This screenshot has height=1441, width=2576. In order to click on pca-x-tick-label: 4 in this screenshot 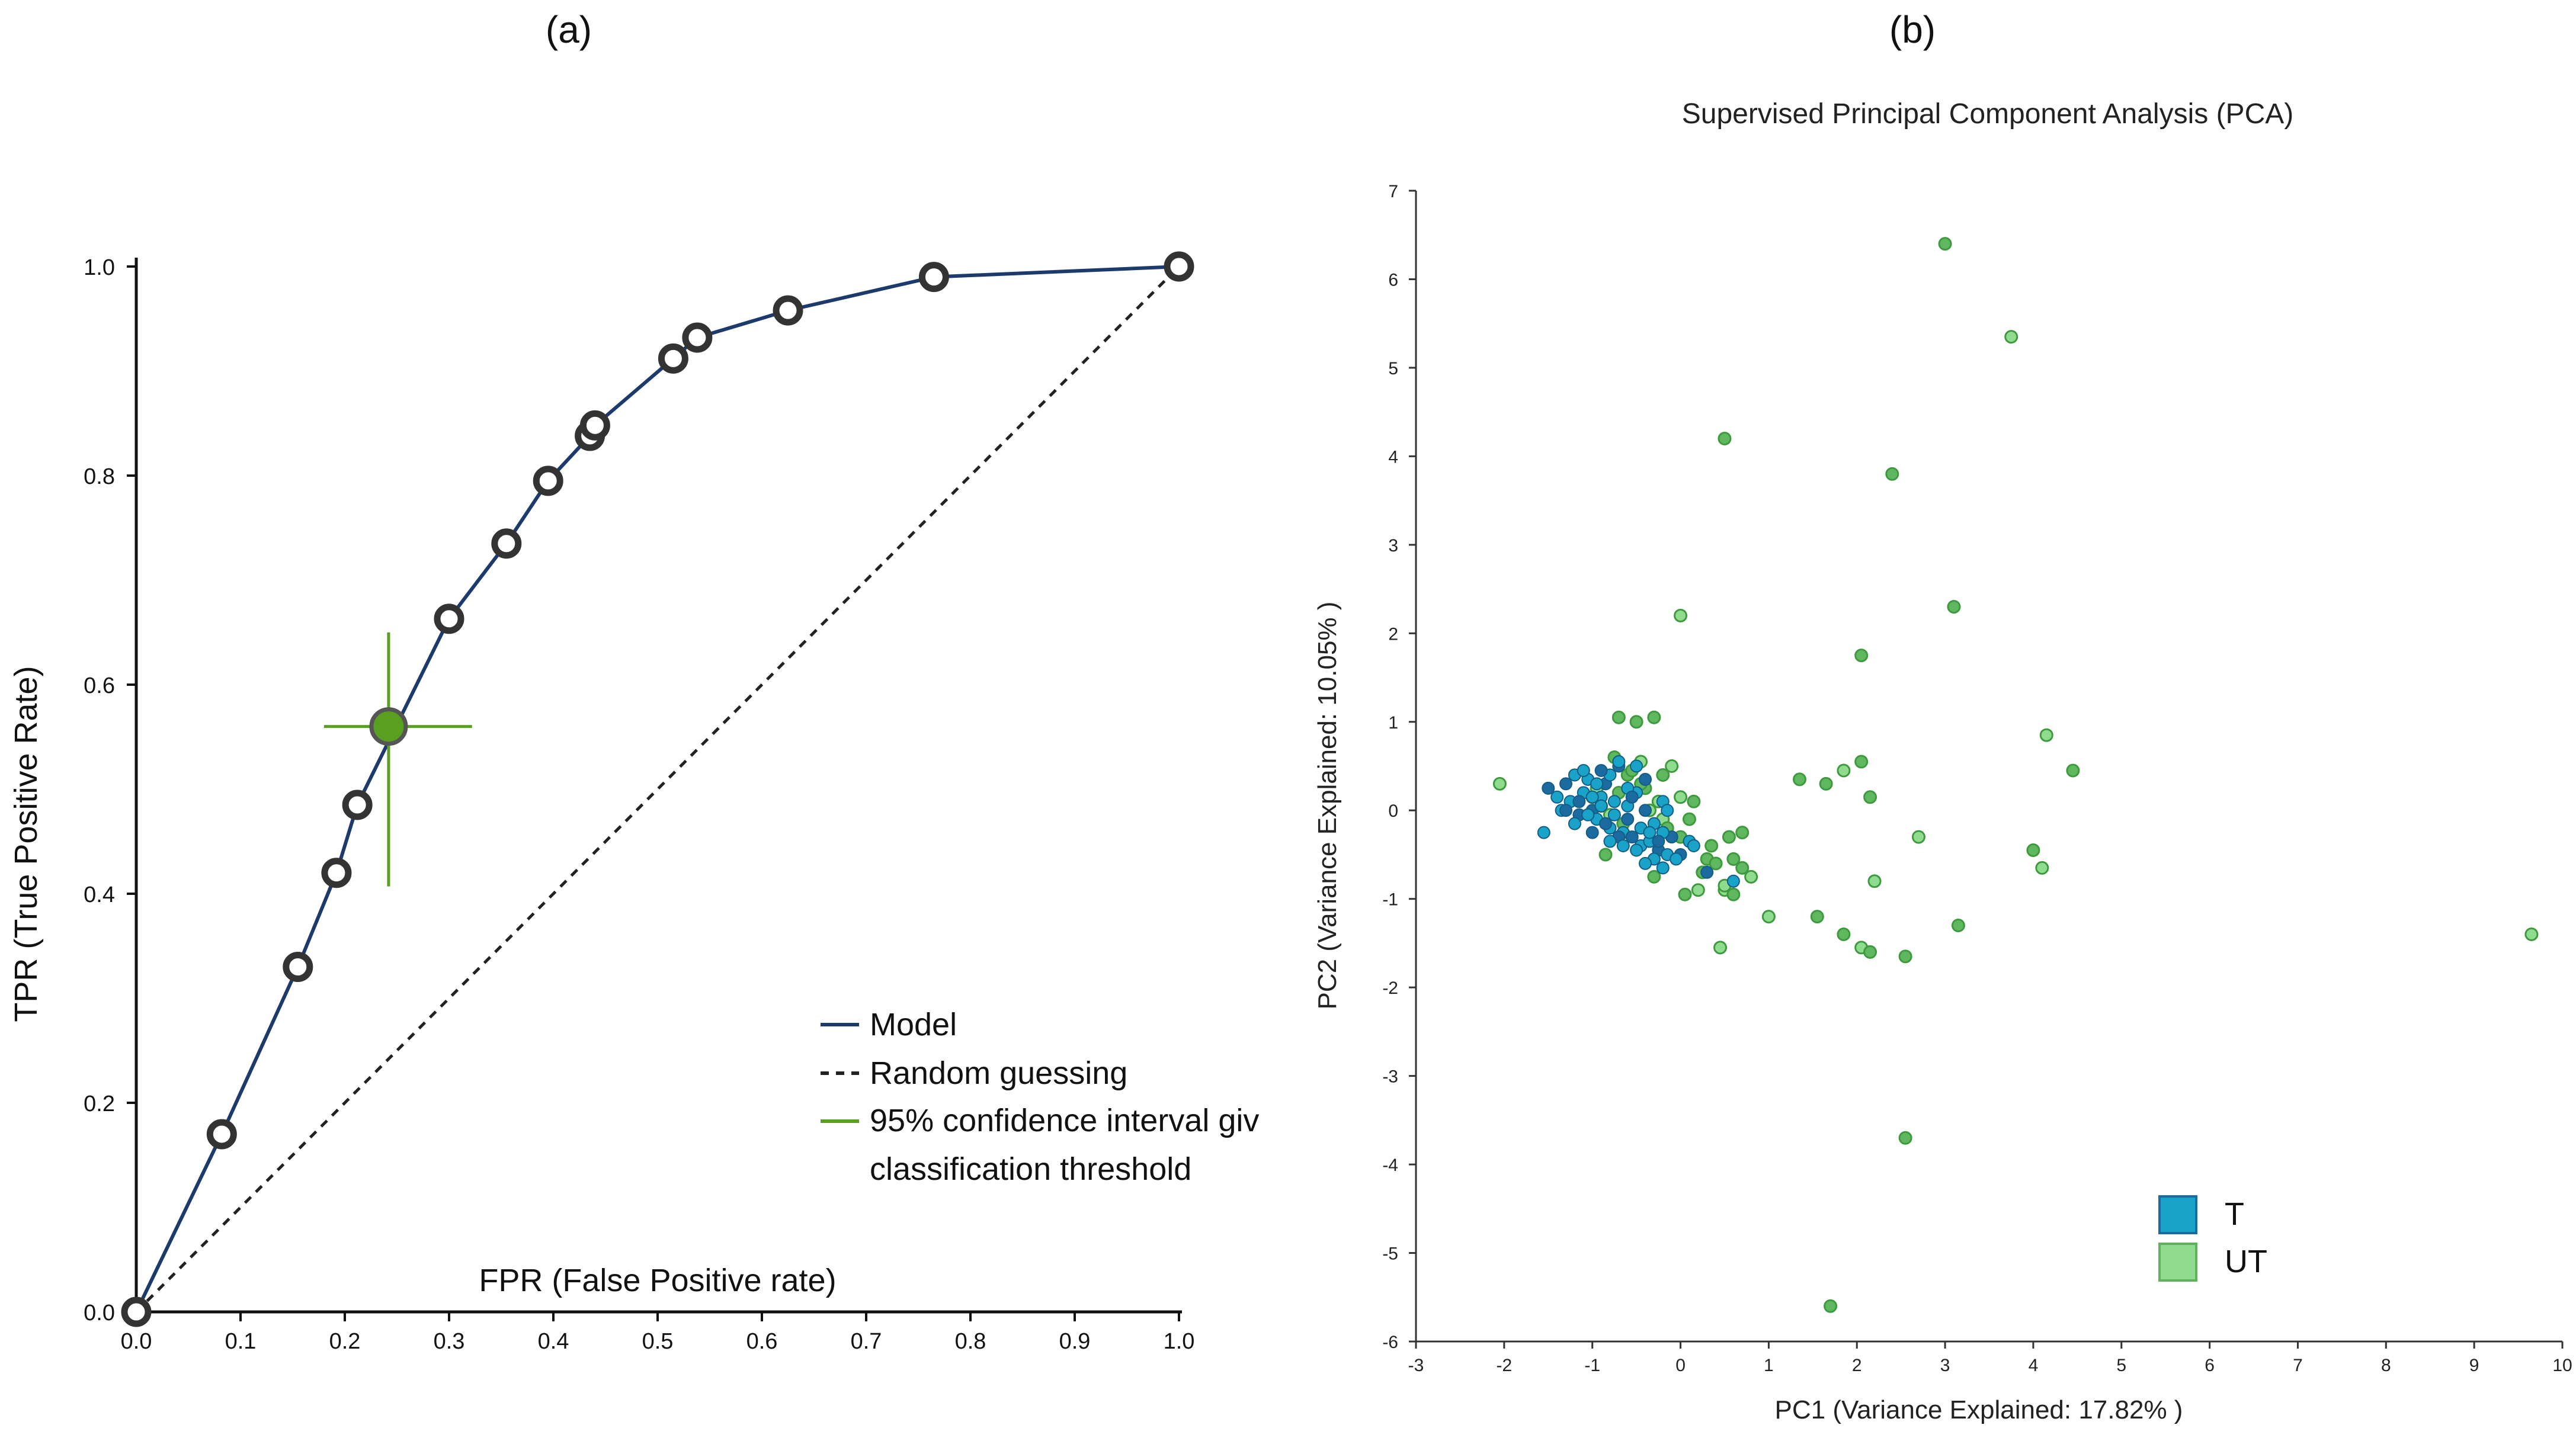, I will do `click(2034, 1365)`.